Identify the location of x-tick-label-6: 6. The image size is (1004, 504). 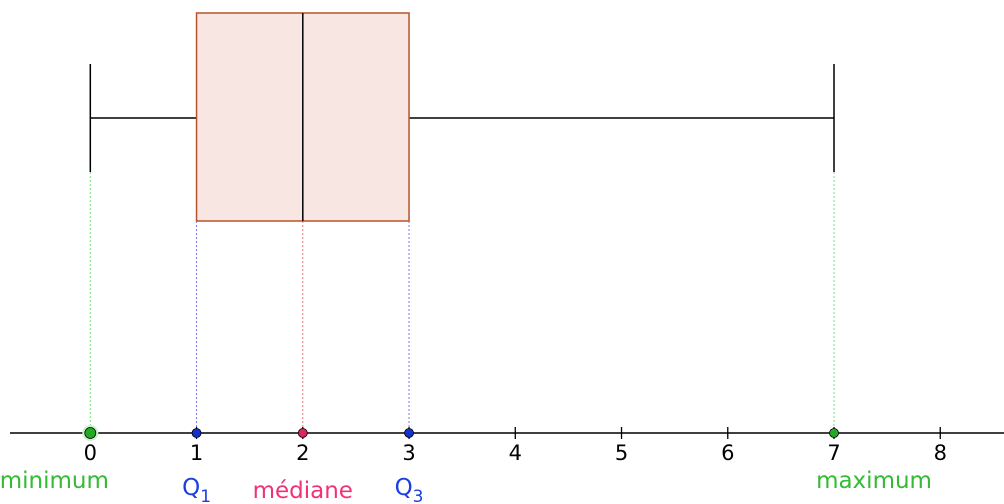
(727, 453).